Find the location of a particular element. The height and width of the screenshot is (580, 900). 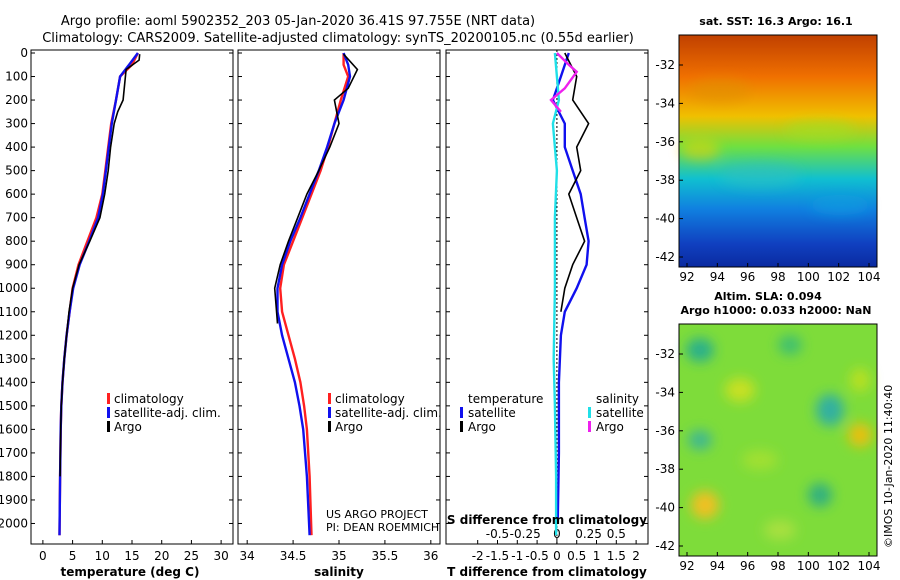

depth-tick-label: 700 is located at coordinates (16, 218).